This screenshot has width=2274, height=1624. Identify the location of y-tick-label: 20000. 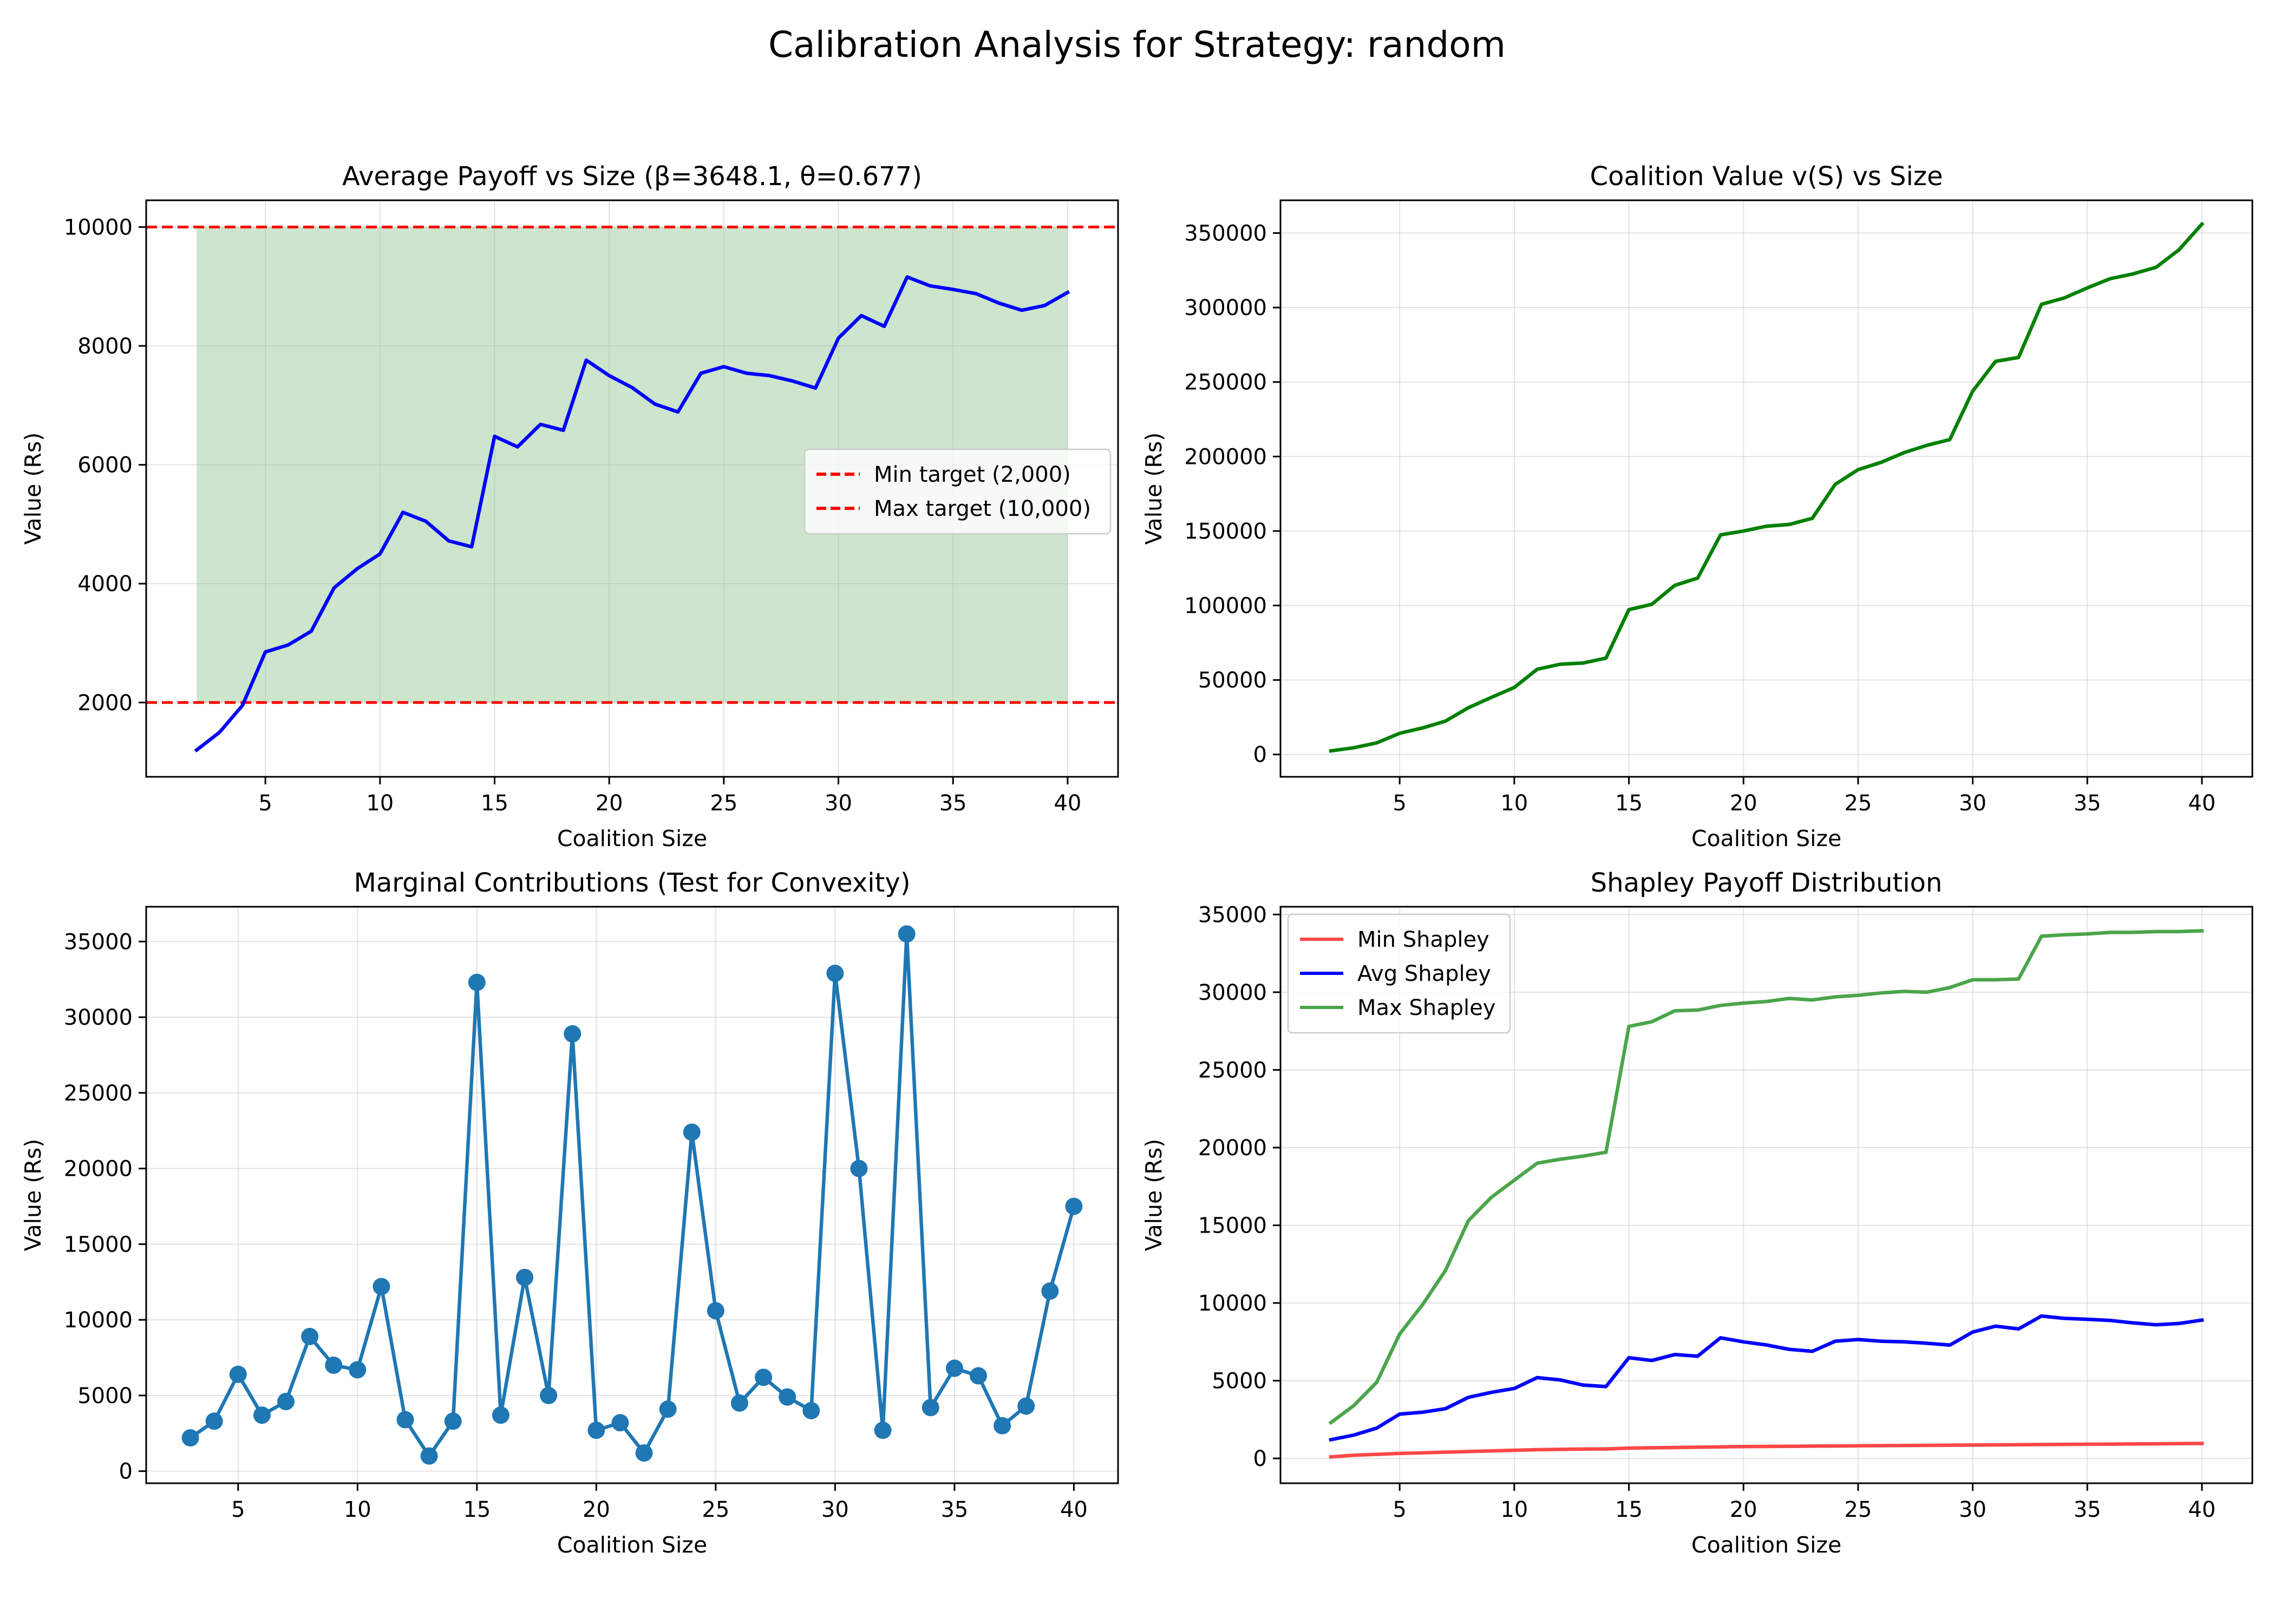
(99, 1169).